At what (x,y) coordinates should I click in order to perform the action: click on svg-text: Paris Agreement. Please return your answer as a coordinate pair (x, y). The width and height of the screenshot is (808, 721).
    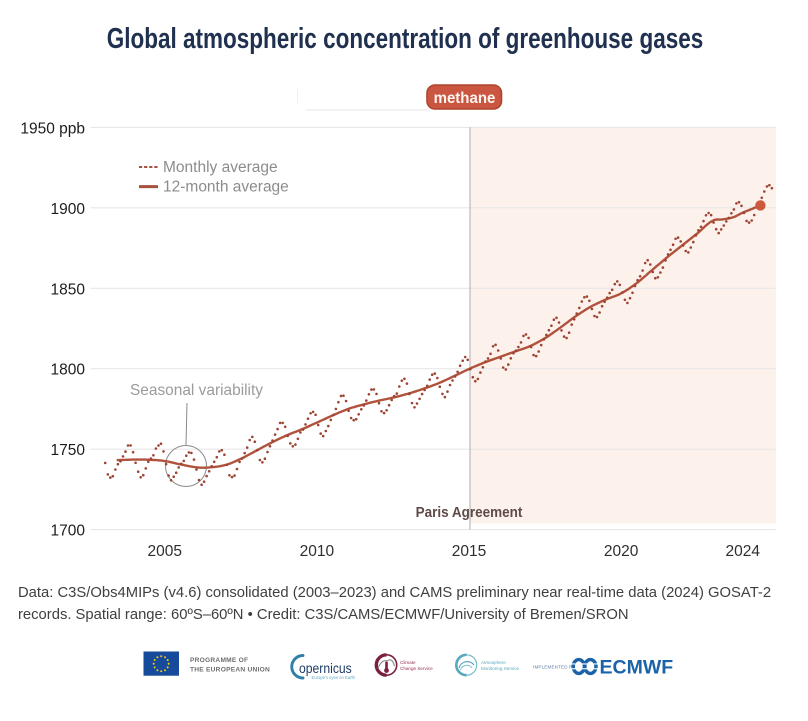
    Looking at the image, I should click on (469, 512).